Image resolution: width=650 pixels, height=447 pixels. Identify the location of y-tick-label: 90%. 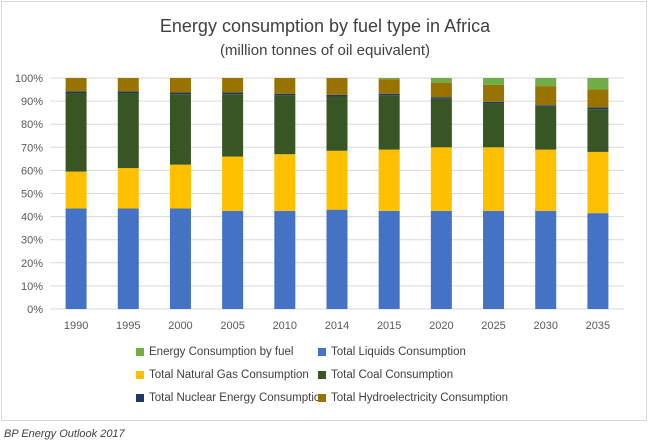
(32, 102).